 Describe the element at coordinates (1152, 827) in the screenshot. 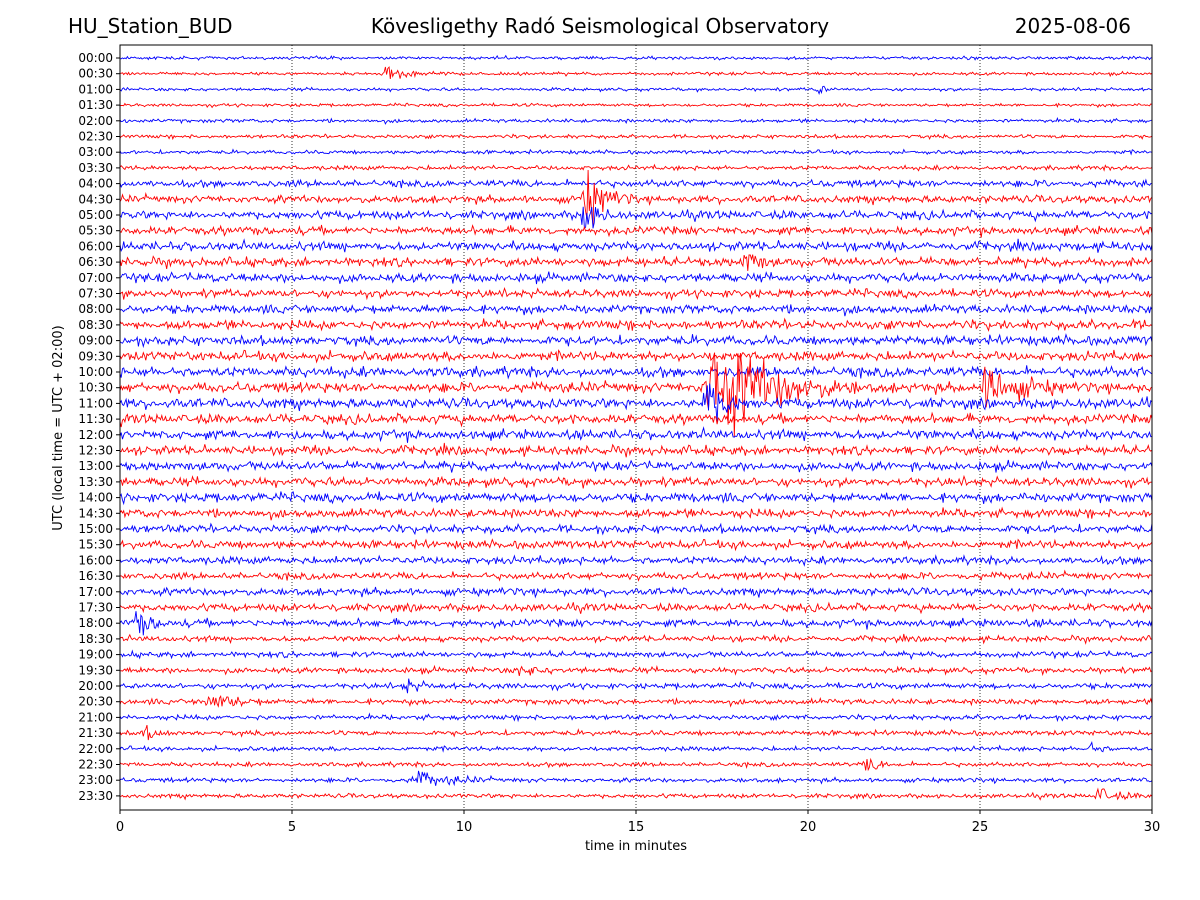

I see `x-tick-label: 30` at that location.